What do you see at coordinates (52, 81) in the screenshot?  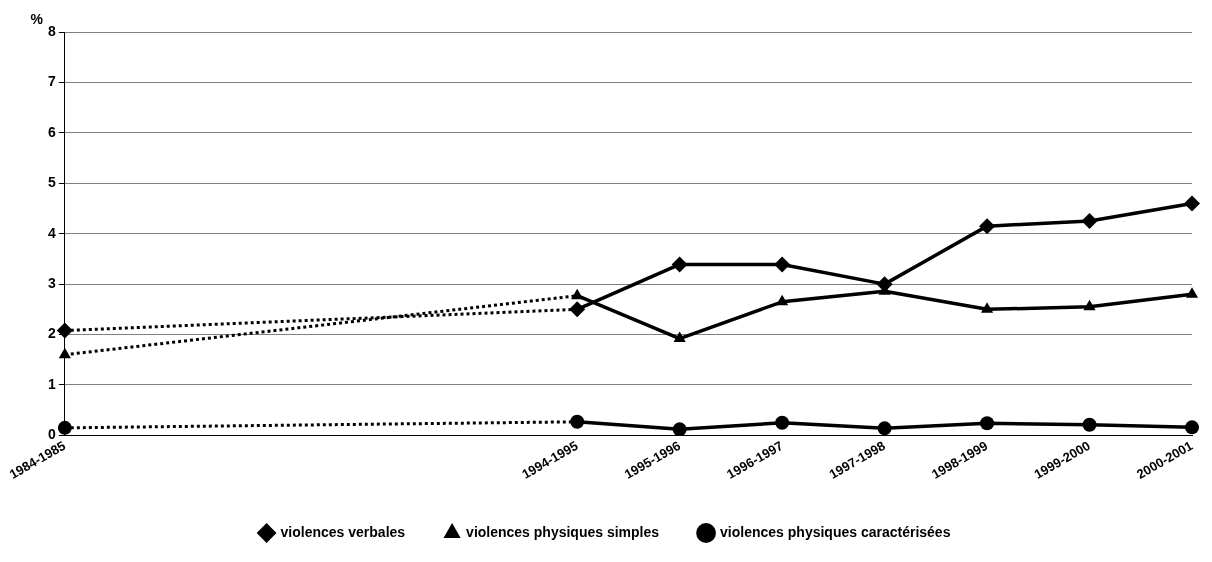 I see `y-tick-label: 7` at bounding box center [52, 81].